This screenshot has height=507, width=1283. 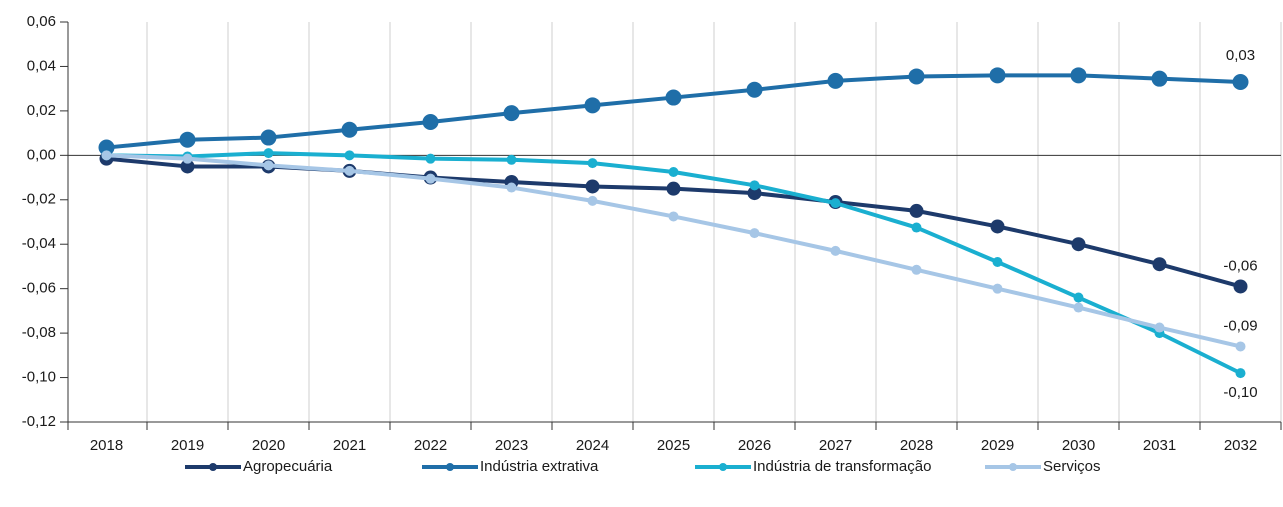 I want to click on y-tick-label: -0,08, so click(x=39, y=332).